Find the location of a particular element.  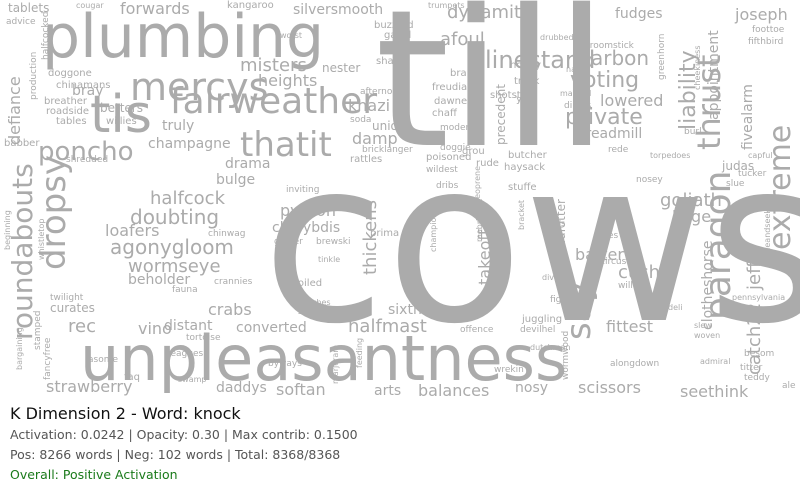

cloud-word: dads is located at coordinates (555, 223).